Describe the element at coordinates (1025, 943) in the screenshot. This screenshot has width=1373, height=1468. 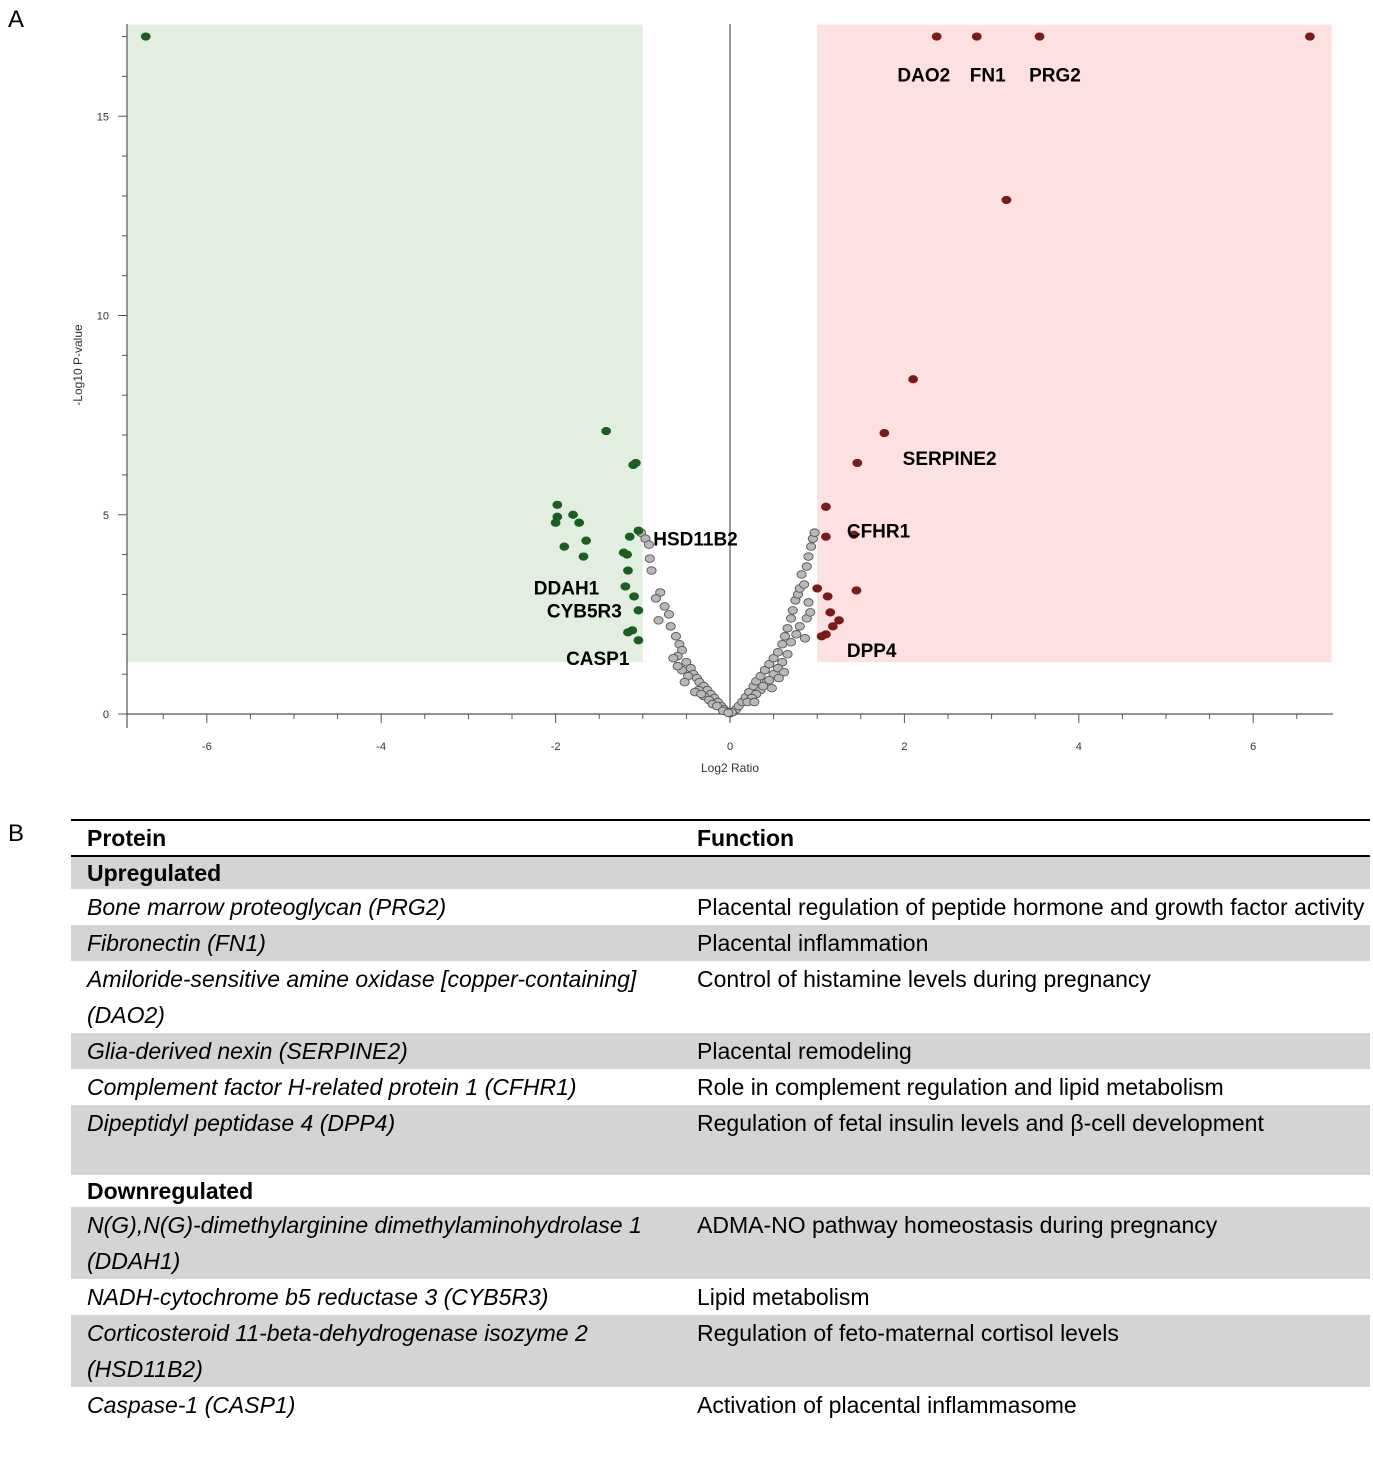
I see `function-cell: Placental inflammation` at that location.